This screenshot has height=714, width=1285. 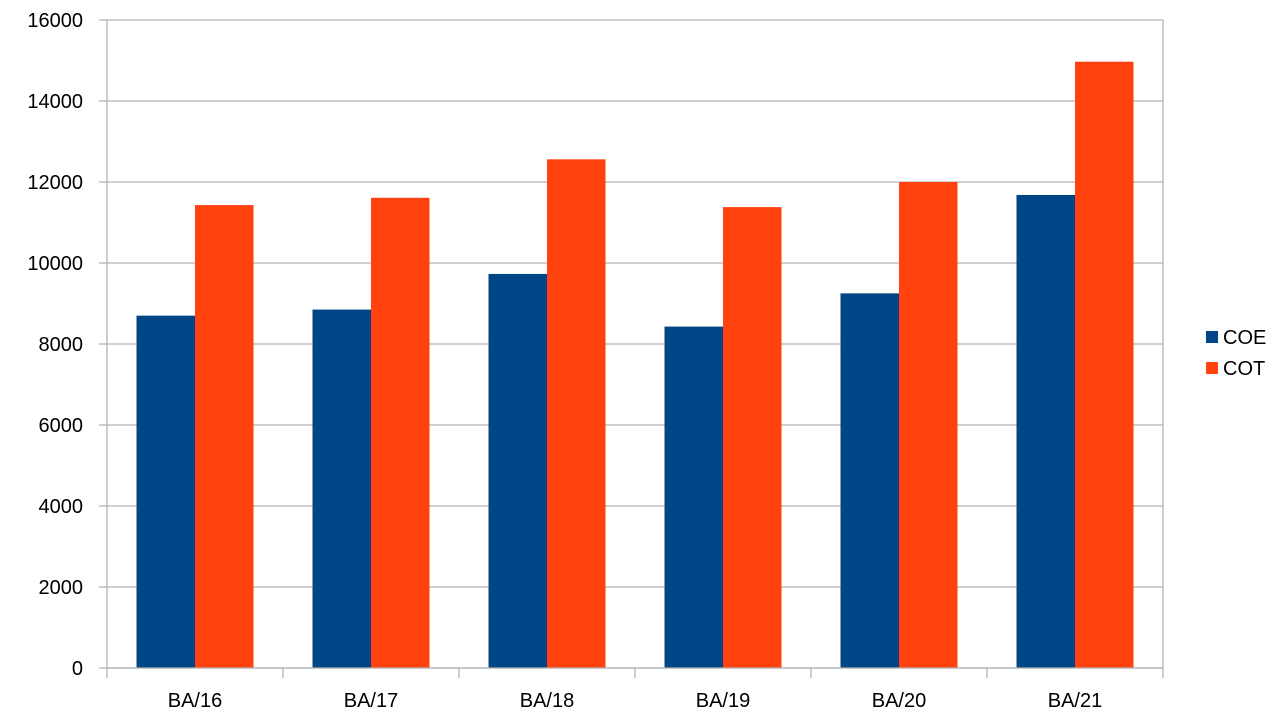 I want to click on y-tick-label: 12000, so click(x=55, y=183).